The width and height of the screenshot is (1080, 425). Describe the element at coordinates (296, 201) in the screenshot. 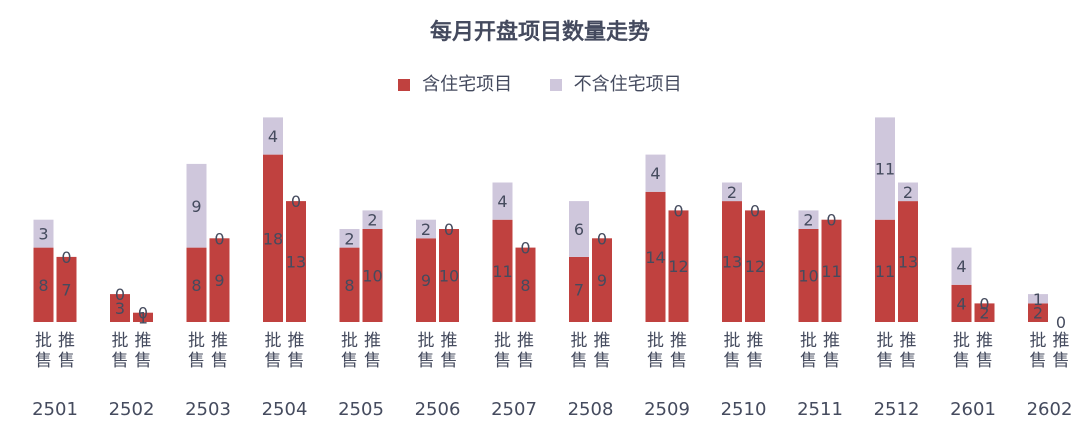

I see `data-label-non-residential-2504-1: 0` at that location.